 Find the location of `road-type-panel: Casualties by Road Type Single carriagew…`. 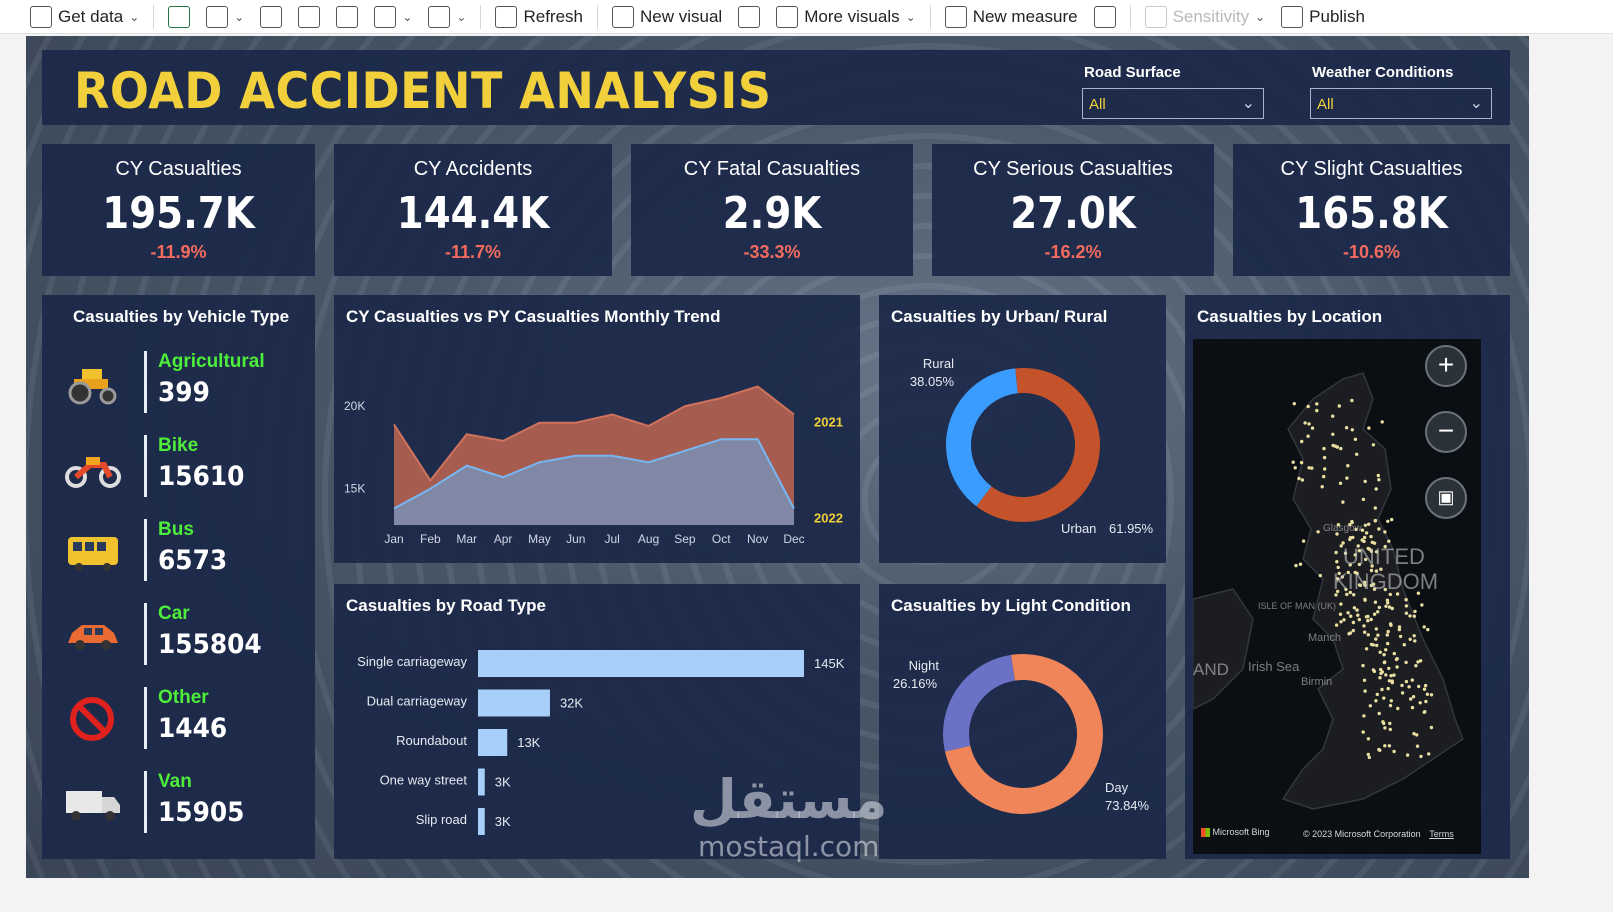

road-type-panel: Casualties by Road Type Single carriagew… is located at coordinates (597, 721).